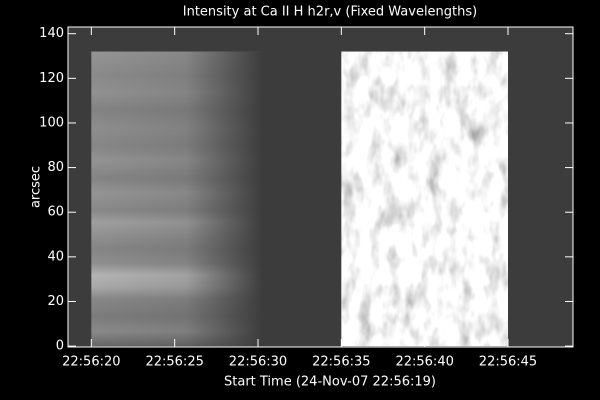 Image resolution: width=600 pixels, height=400 pixels. I want to click on y-tick-label: 100, so click(51, 122).